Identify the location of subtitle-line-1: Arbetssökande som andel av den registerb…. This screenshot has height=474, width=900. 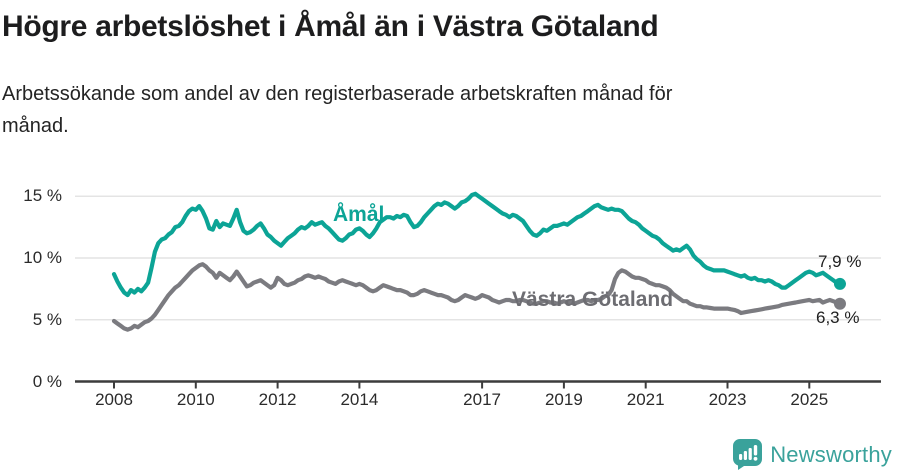
(337, 94).